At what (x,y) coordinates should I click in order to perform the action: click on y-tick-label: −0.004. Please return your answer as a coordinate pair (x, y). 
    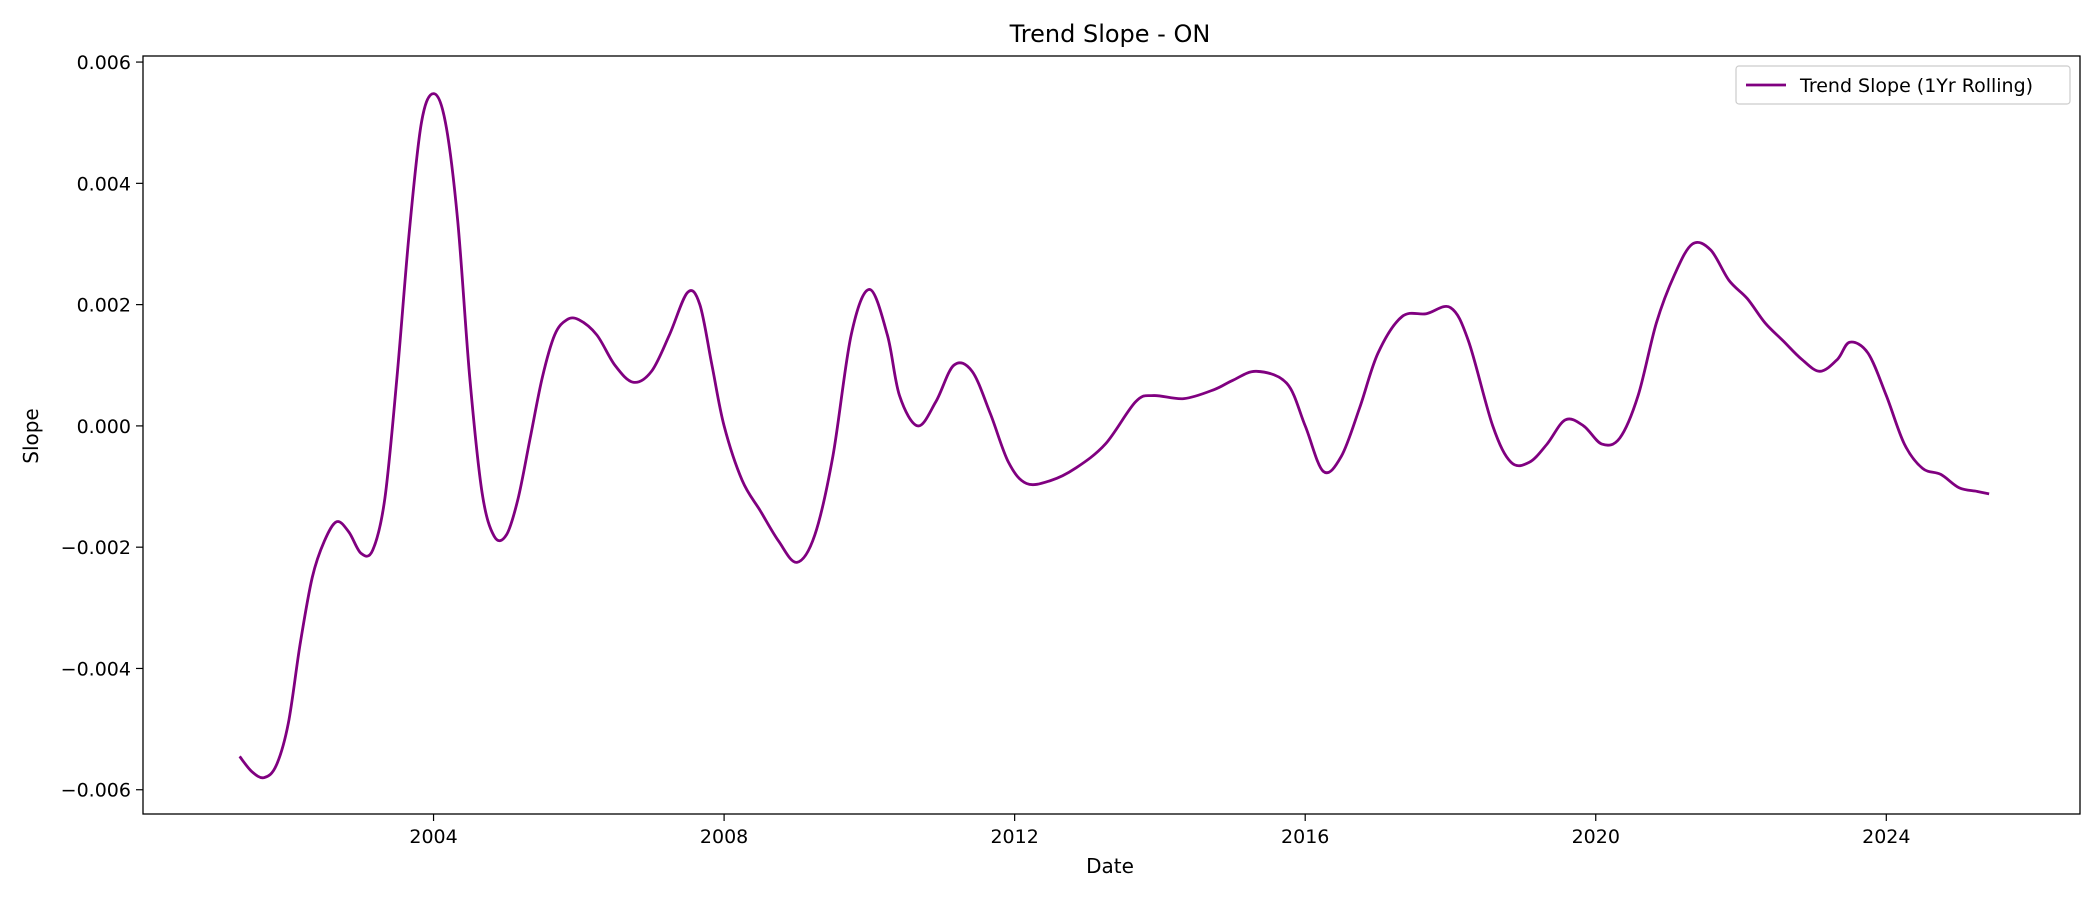
    Looking at the image, I should click on (96, 669).